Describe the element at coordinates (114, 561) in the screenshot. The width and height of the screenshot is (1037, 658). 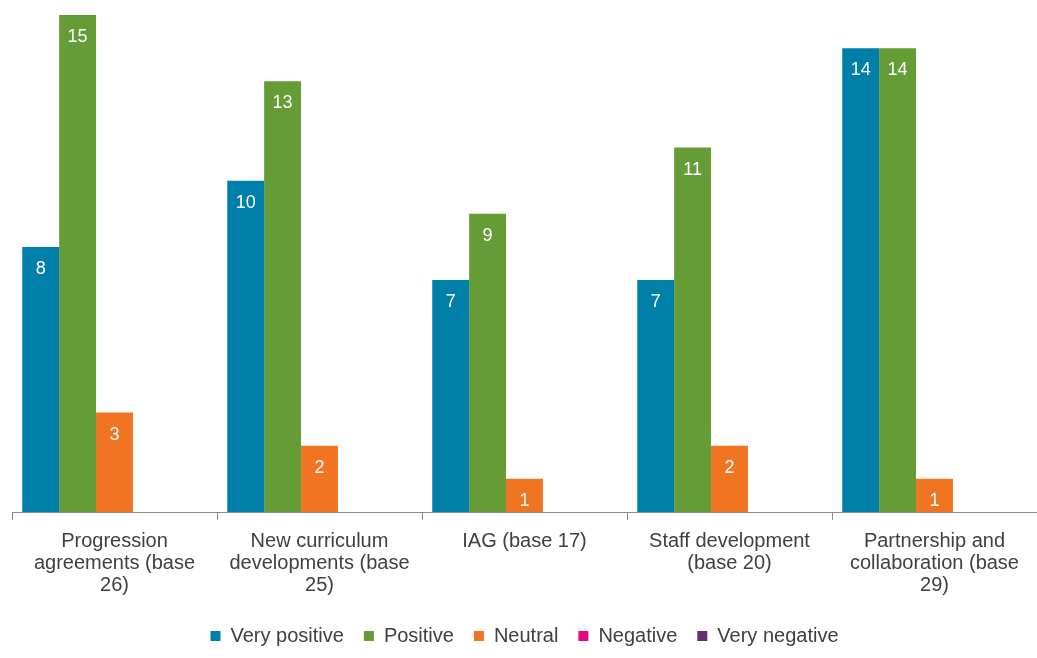
I see `x-tick-label: Progression agreements (base 26)` at that location.